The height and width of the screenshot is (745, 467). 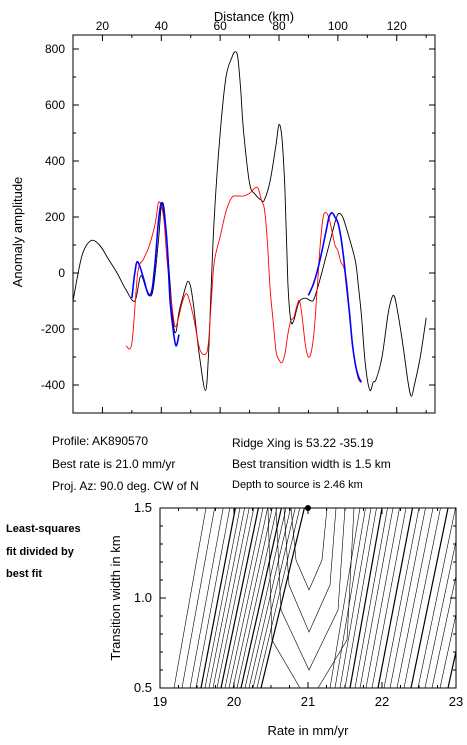 I want to click on side-note-line-3: best fit, so click(x=24, y=574).